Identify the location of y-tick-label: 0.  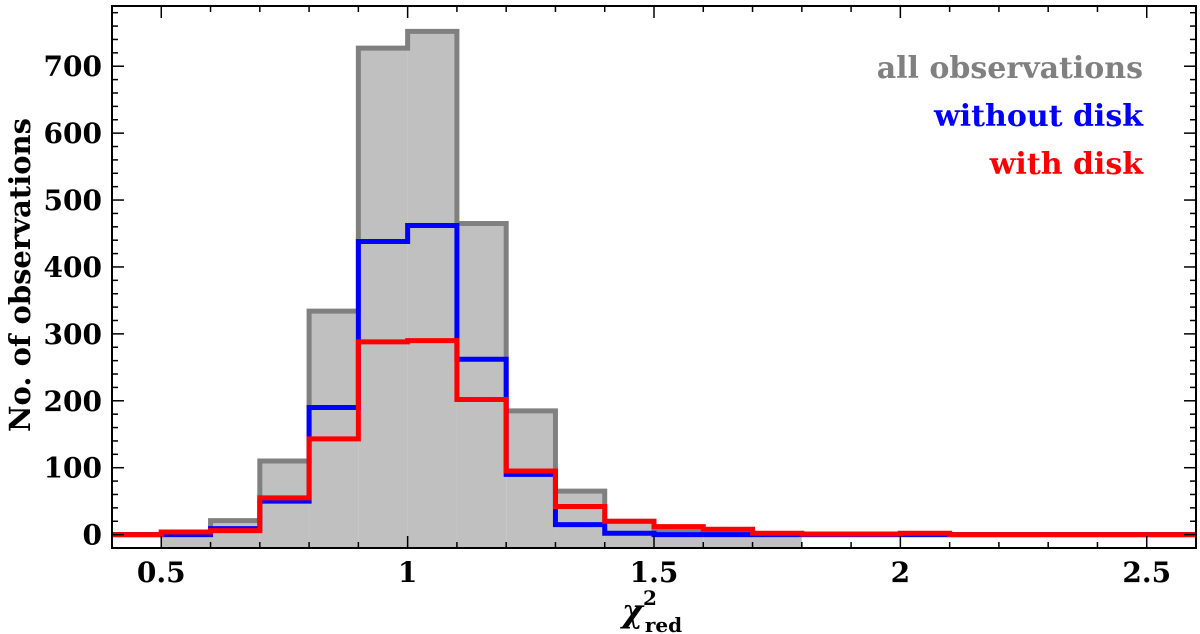
(92, 535).